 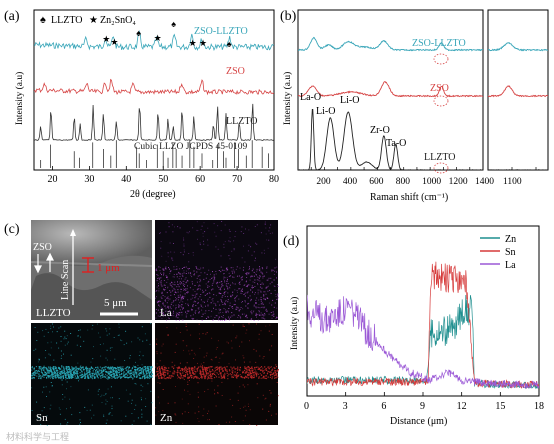 I want to click on panel-a-legend: ♠ LLZTO ★ Zn₂SnO₄, so click(x=88, y=20).